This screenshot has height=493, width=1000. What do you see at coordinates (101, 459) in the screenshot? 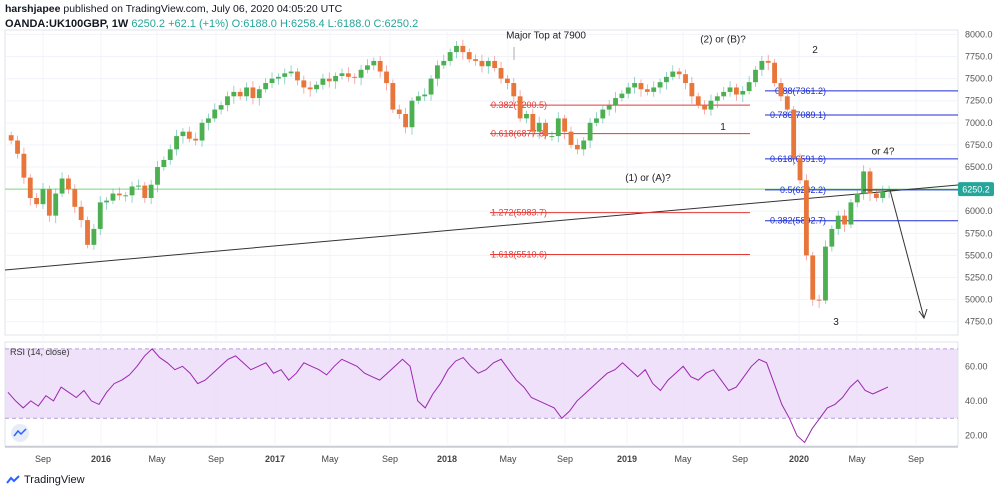
I see `time-tick-label: 2016` at bounding box center [101, 459].